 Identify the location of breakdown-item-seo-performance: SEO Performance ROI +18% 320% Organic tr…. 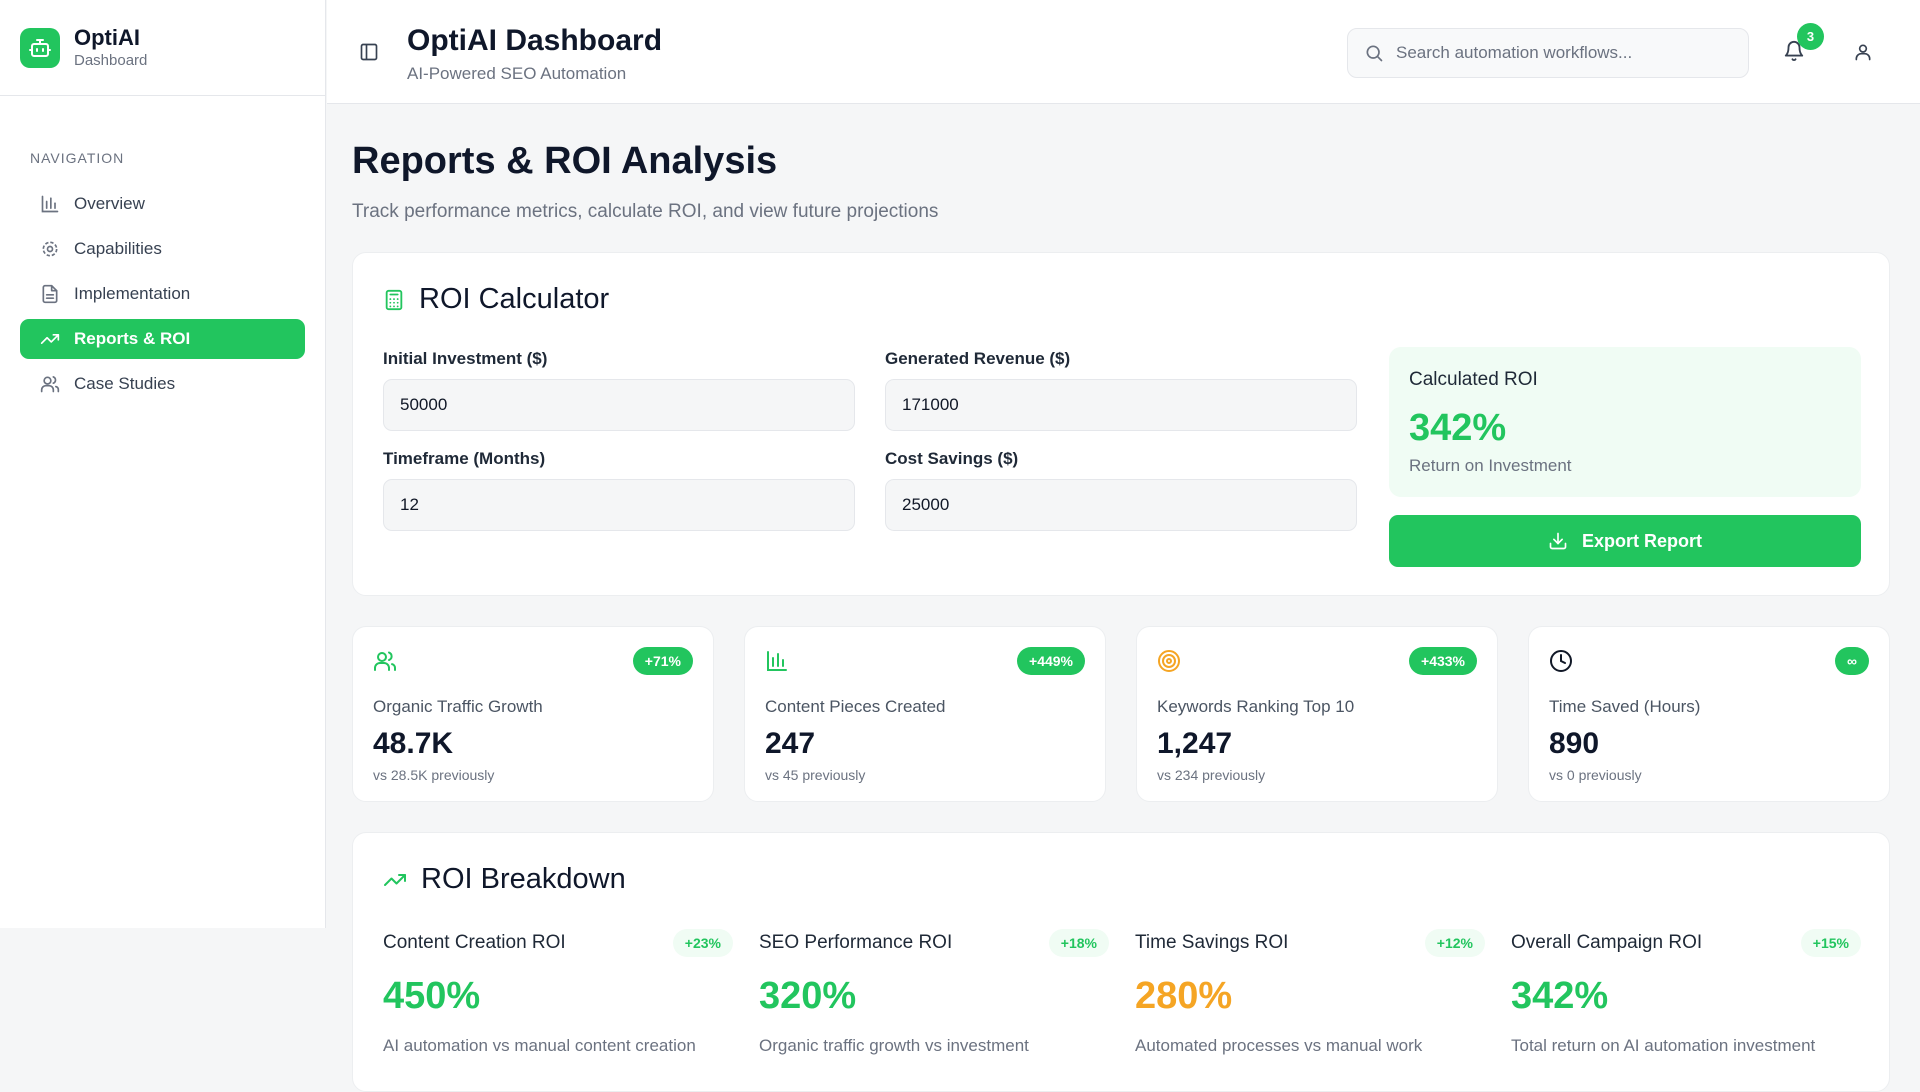
(934, 992).